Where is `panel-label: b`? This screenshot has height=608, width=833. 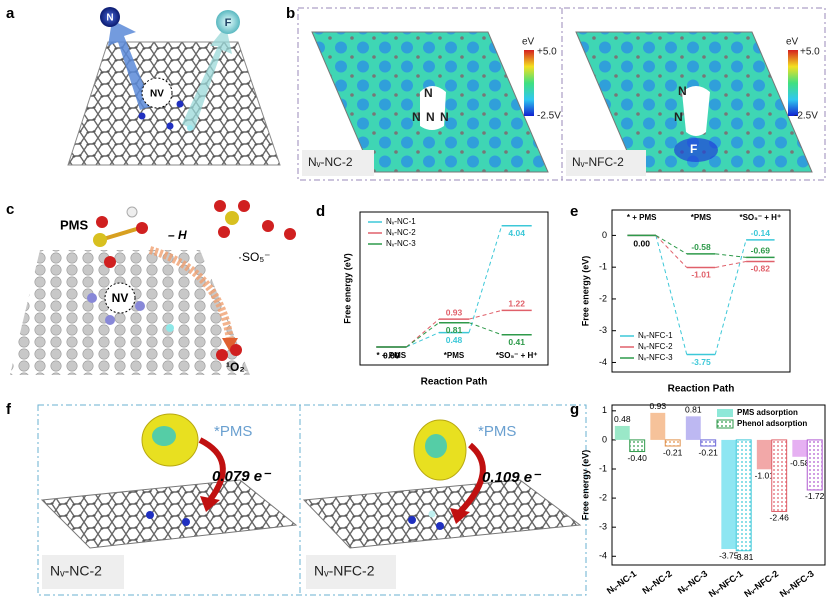
panel-label: b is located at coordinates (290, 13).